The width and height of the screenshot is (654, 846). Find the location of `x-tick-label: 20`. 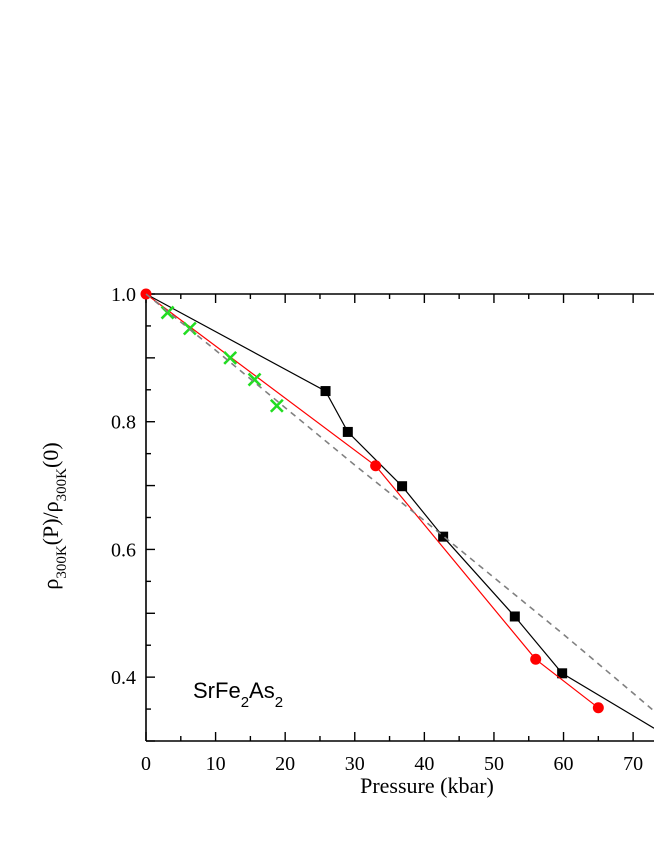

x-tick-label: 20 is located at coordinates (285, 764).